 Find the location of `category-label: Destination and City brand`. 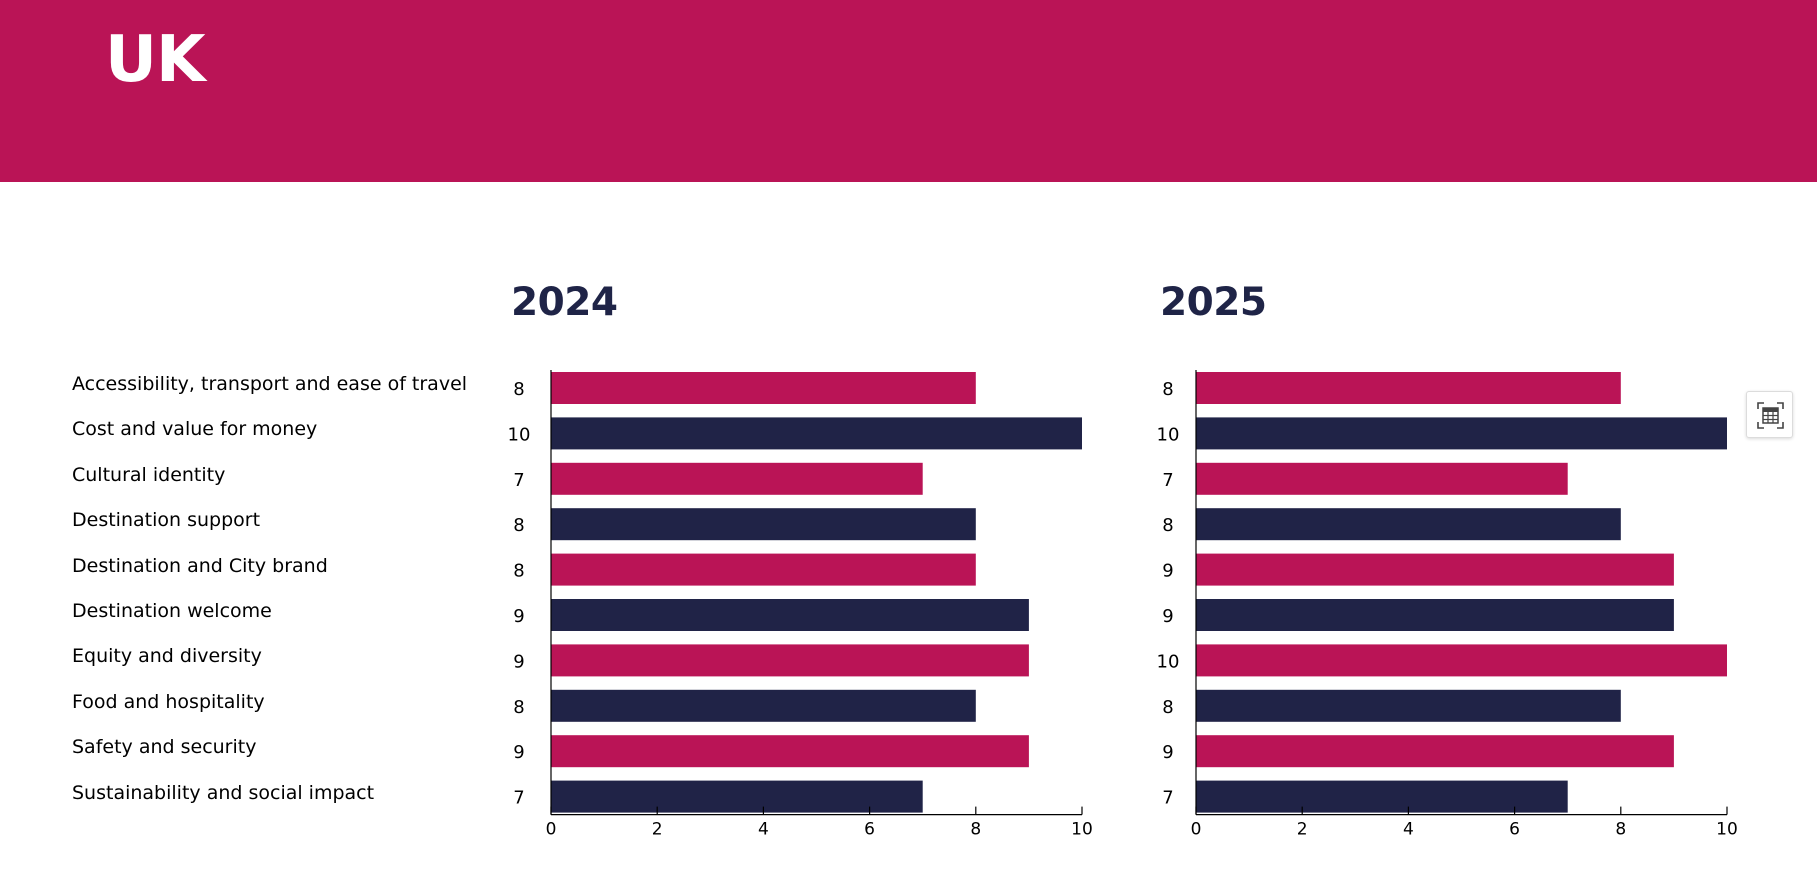

category-label: Destination and City brand is located at coordinates (200, 565).